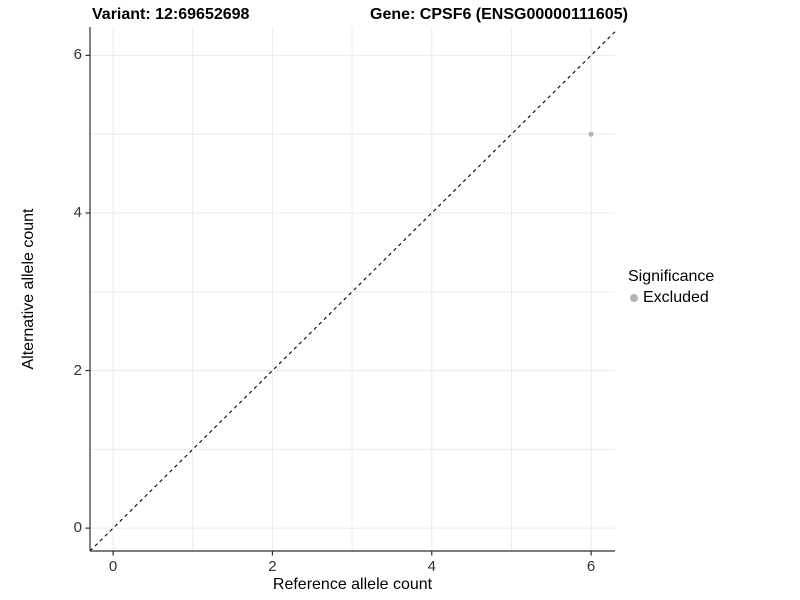 This screenshot has height=600, width=800. Describe the element at coordinates (77, 212) in the screenshot. I see `y-tick-label: 4` at that location.